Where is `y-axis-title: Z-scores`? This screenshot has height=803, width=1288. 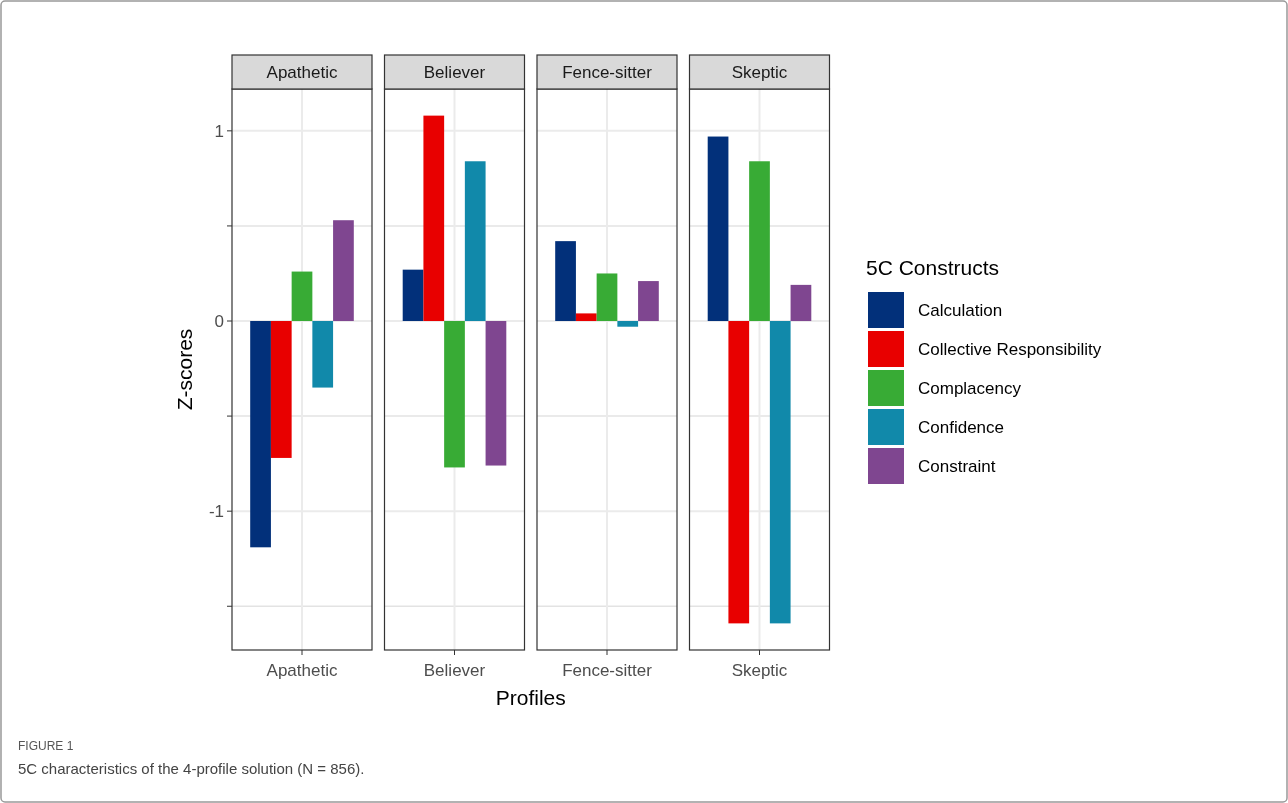 y-axis-title: Z-scores is located at coordinates (184, 369).